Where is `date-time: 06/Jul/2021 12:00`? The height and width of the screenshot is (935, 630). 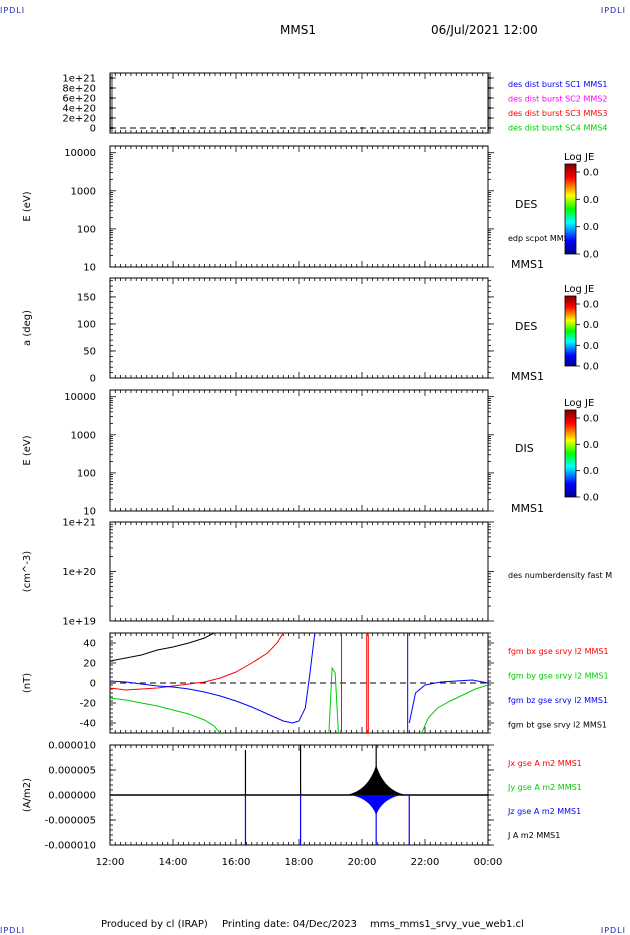
date-time: 06/Jul/2021 12:00 is located at coordinates (484, 30).